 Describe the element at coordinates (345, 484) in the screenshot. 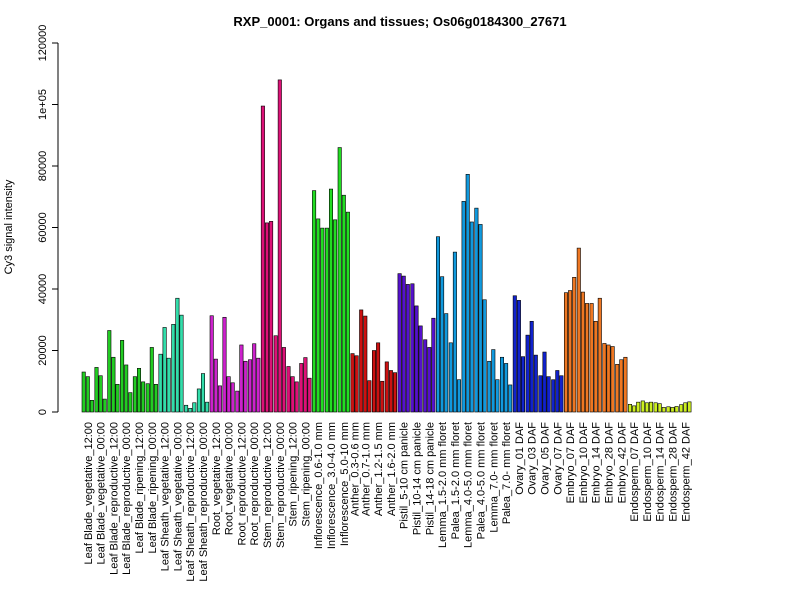

I see `x-tick-label: Inflorescence_5.0-10 mm` at that location.